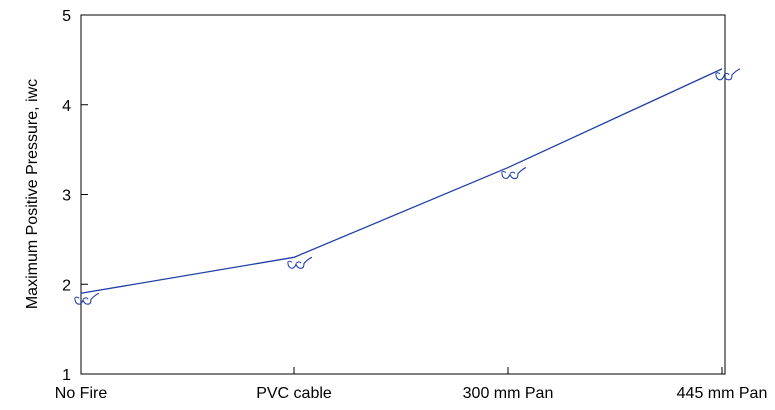 This screenshot has height=410, width=775. What do you see at coordinates (75, 196) in the screenshot?
I see `y-axis-ticks: 1 2 3 4 5` at bounding box center [75, 196].